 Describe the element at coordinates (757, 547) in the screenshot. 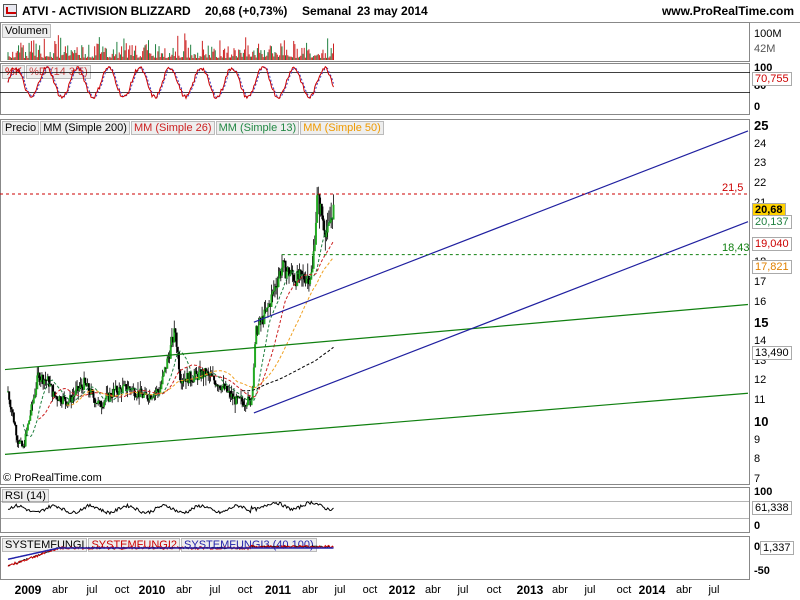

I see `sys-tick-0: 0` at that location.